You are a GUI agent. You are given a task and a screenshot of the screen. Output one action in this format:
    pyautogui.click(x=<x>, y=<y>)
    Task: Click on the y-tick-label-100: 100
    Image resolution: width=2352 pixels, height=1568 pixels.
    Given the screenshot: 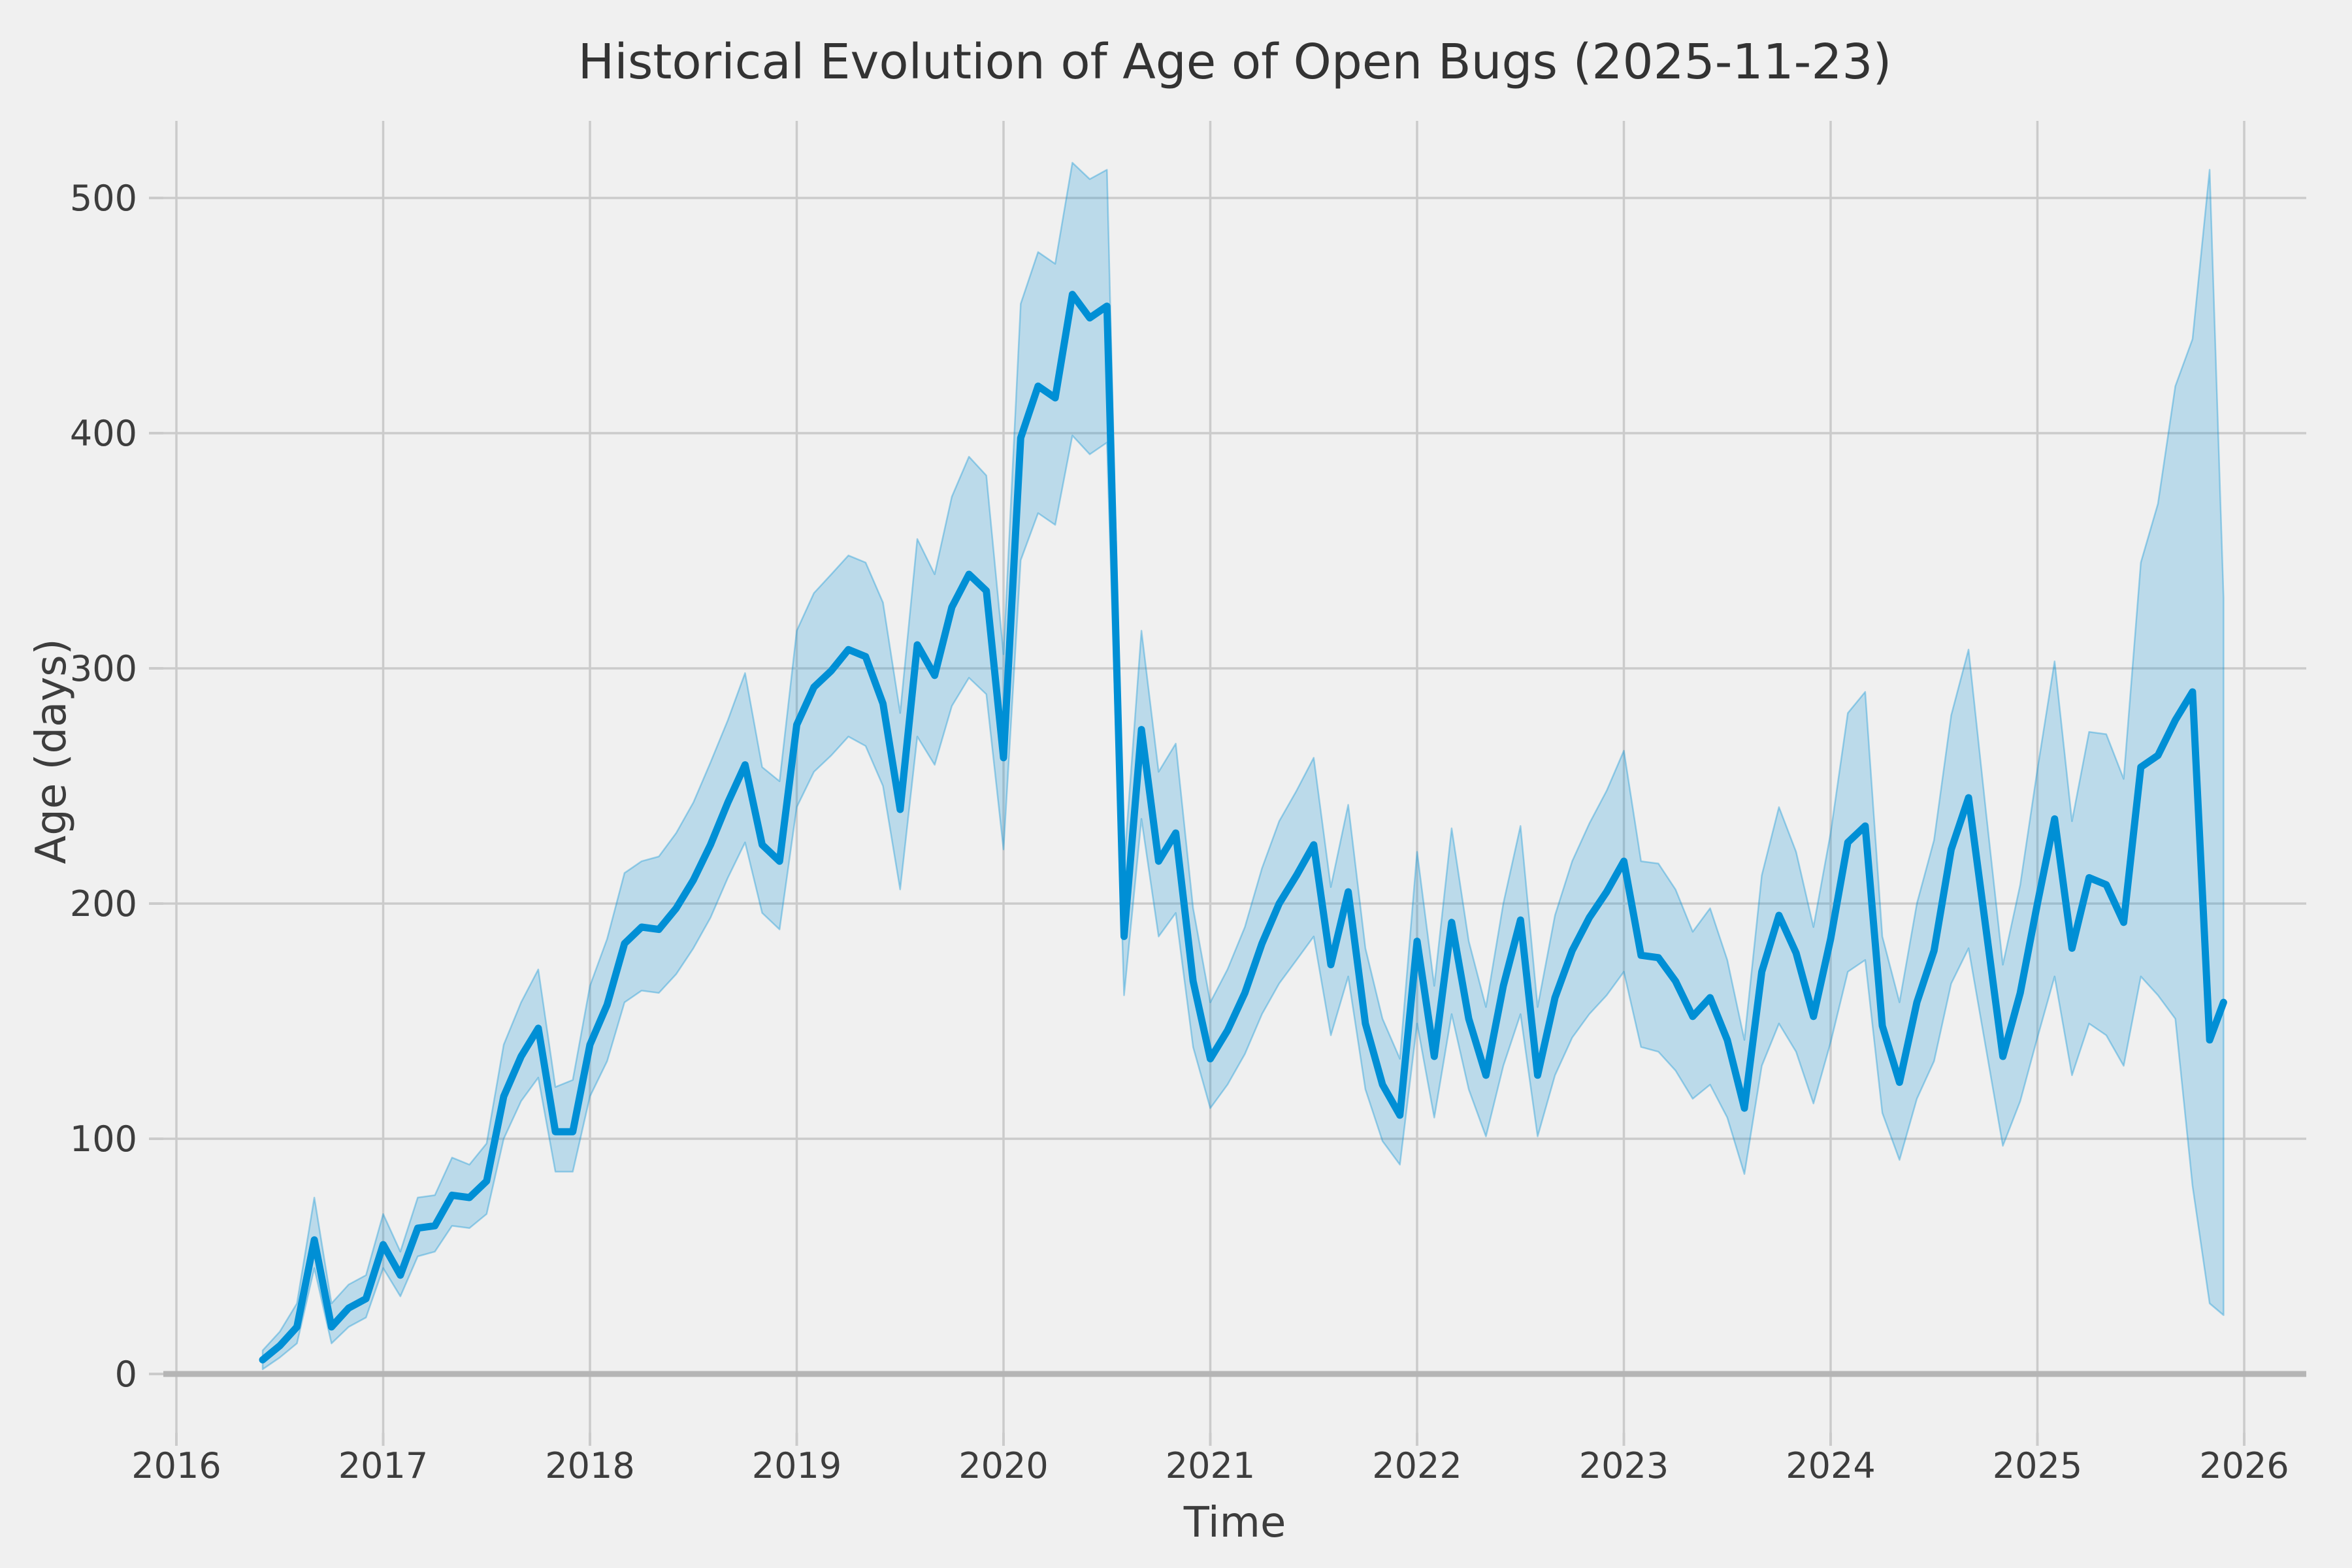 What is the action you would take?
    pyautogui.click(x=103, y=1139)
    